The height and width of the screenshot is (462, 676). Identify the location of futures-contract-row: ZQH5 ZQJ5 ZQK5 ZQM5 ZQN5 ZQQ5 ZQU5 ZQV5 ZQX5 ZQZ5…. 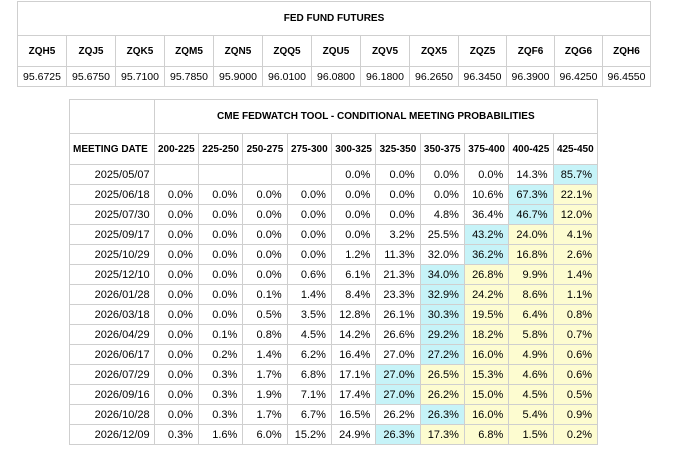
(334, 51).